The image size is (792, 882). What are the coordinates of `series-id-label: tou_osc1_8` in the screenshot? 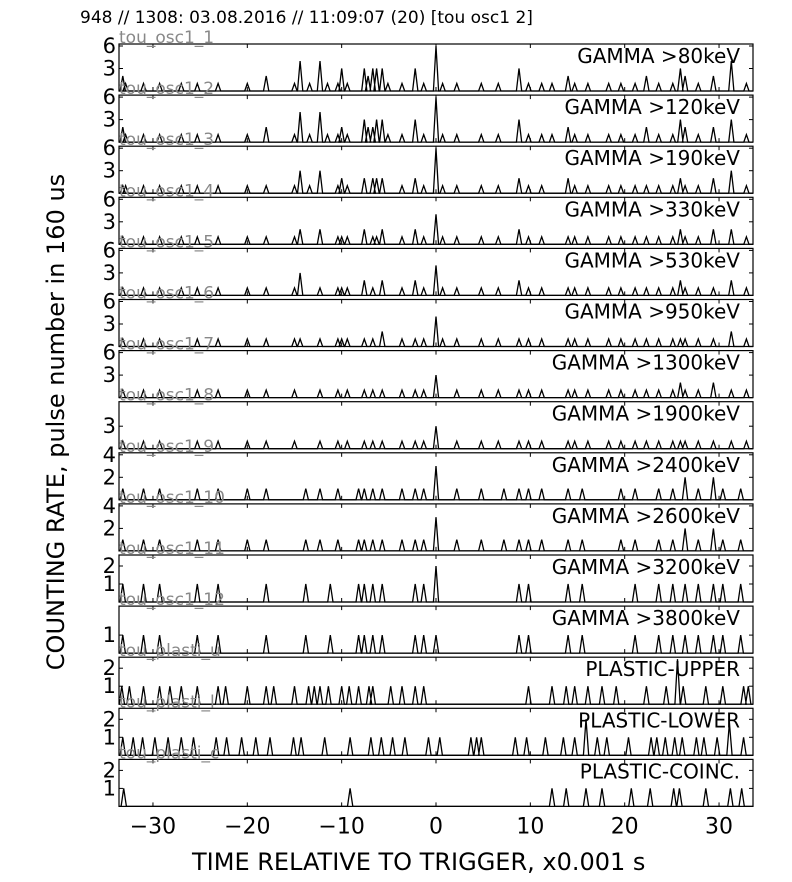 It's located at (166, 396).